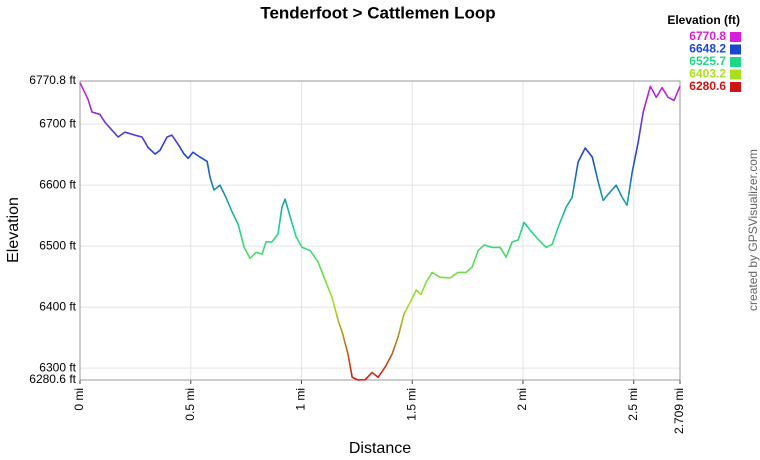  Describe the element at coordinates (707, 61) in the screenshot. I see `legend-label: 6525.7` at that location.